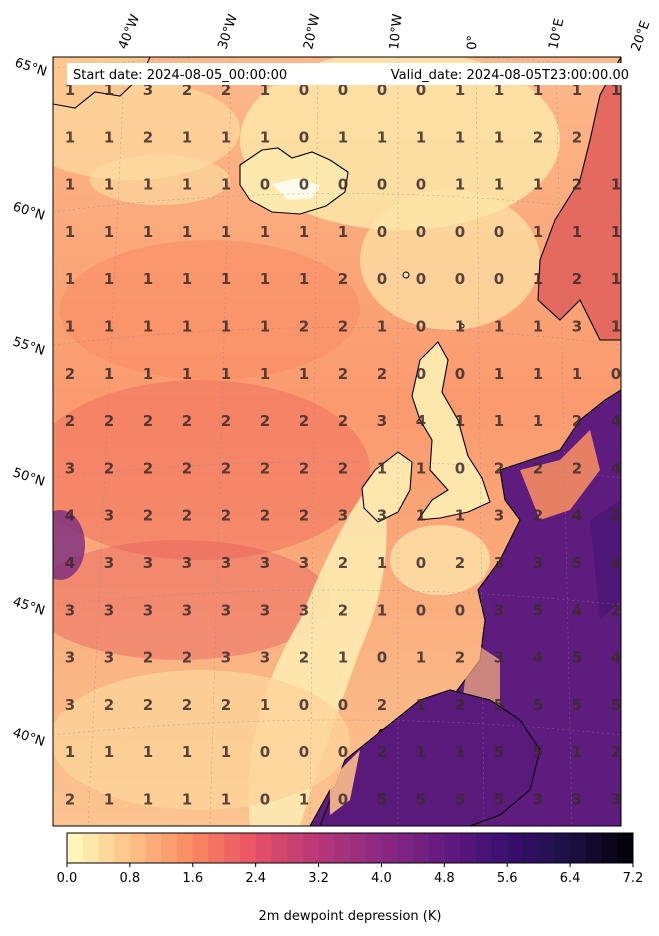 The image size is (659, 936). I want to click on colorbar-tick-label: 2.4, so click(255, 878).